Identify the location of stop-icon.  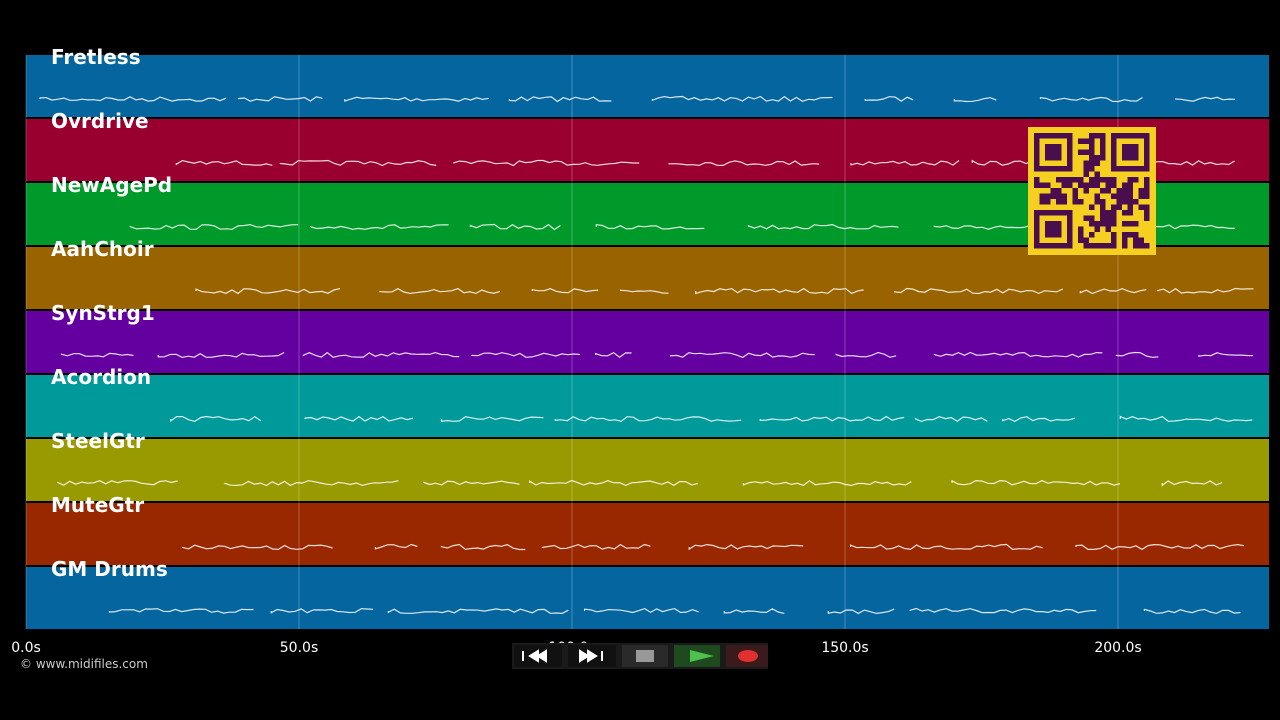
(645, 656).